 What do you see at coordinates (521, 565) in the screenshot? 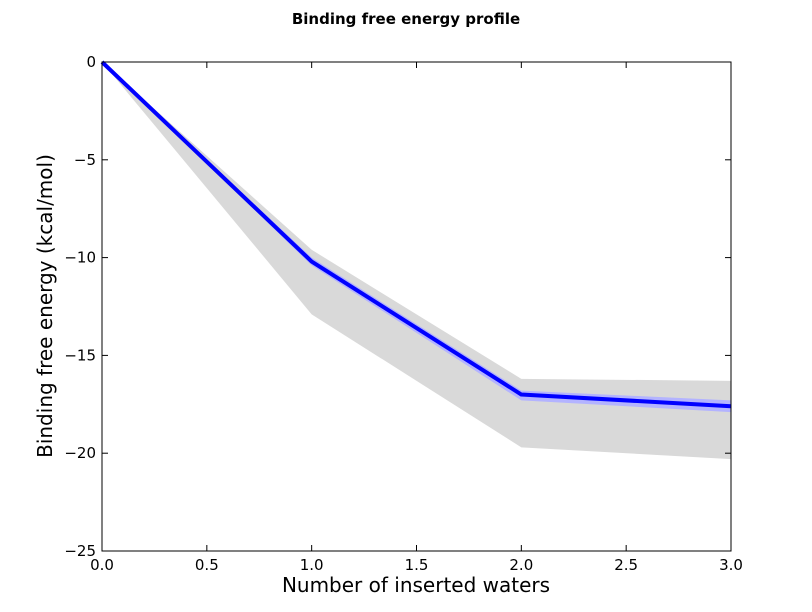
I see `x-tick-label: 2.0` at bounding box center [521, 565].